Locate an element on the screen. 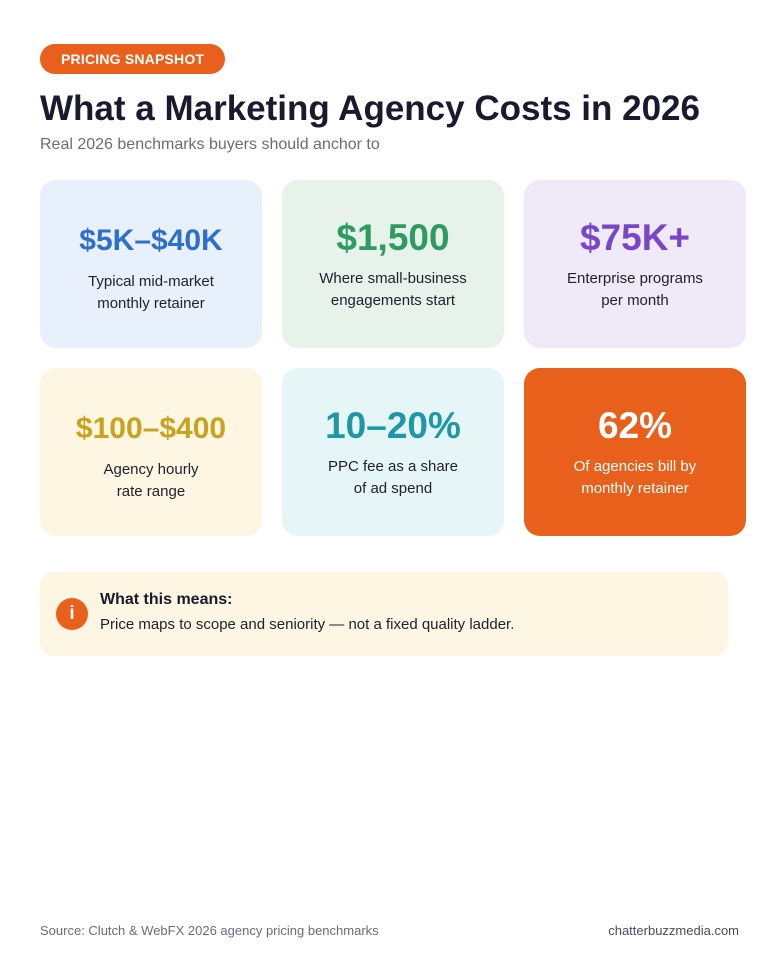  stat-label-line: Where small-business is located at coordinates (393, 278).